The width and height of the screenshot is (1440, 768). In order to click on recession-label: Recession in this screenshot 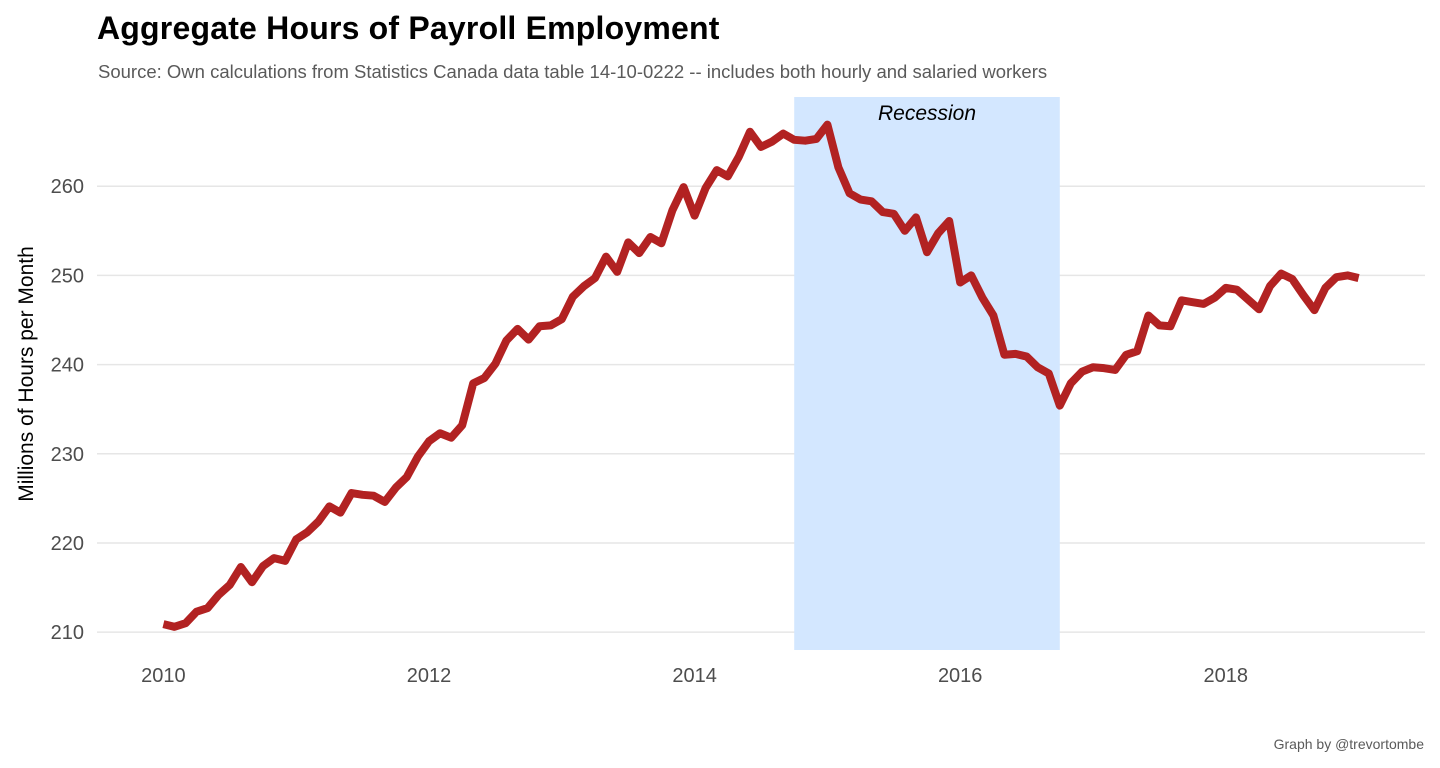, I will do `click(927, 113)`.